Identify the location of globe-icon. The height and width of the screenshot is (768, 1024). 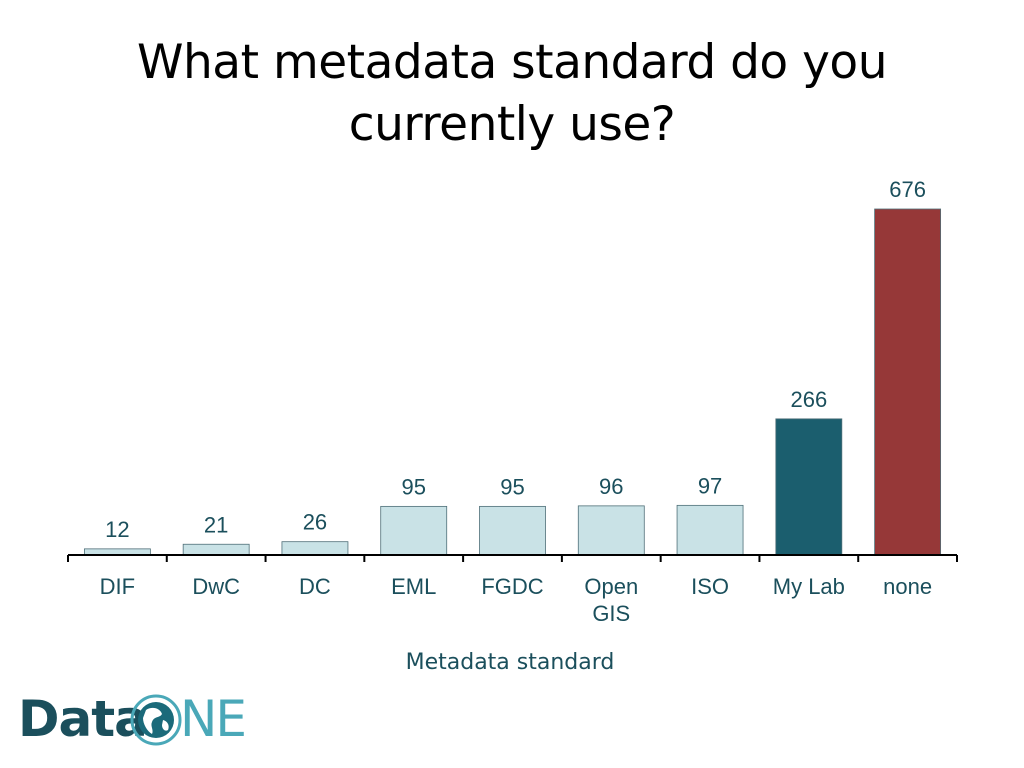
(156, 720).